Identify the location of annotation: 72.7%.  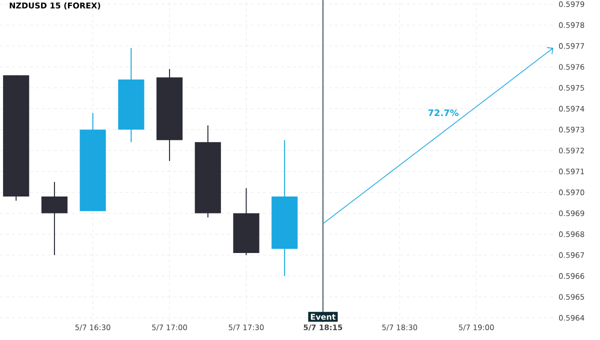
(443, 112).